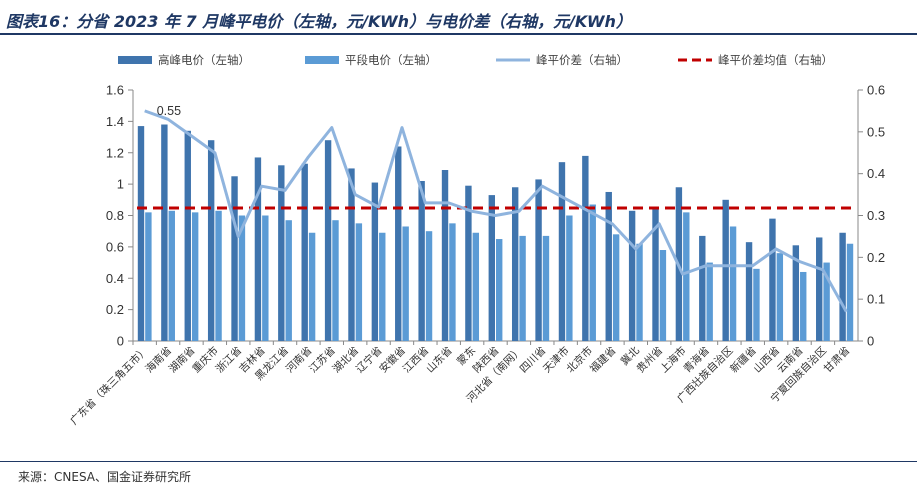  What do you see at coordinates (169, 111) in the screenshot?
I see `data-label: 0.55` at bounding box center [169, 111].